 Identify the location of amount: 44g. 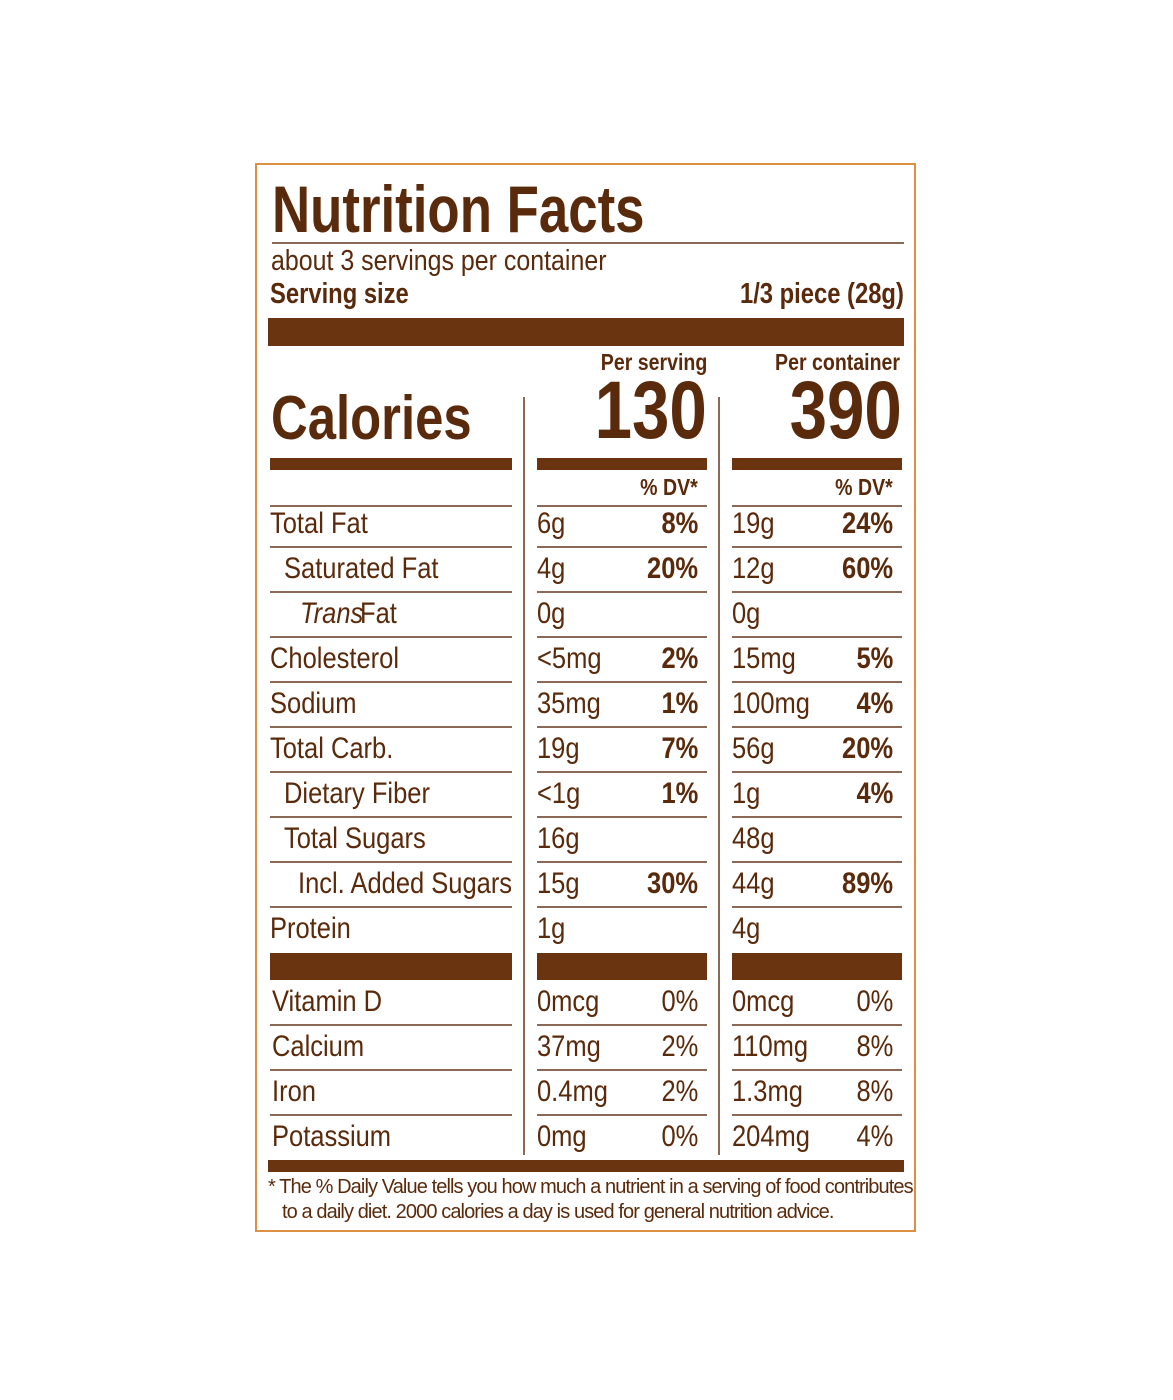
(757, 883).